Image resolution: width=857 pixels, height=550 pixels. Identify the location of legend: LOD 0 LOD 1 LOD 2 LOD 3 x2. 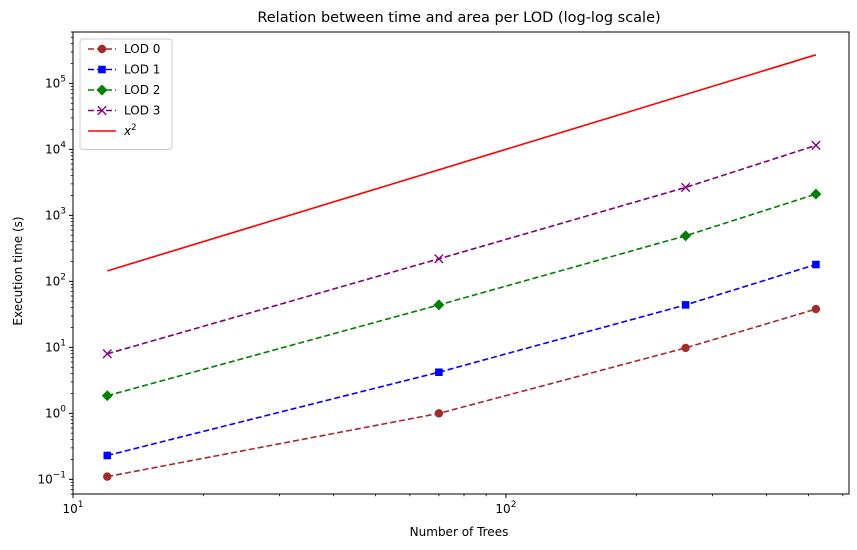
(126, 94).